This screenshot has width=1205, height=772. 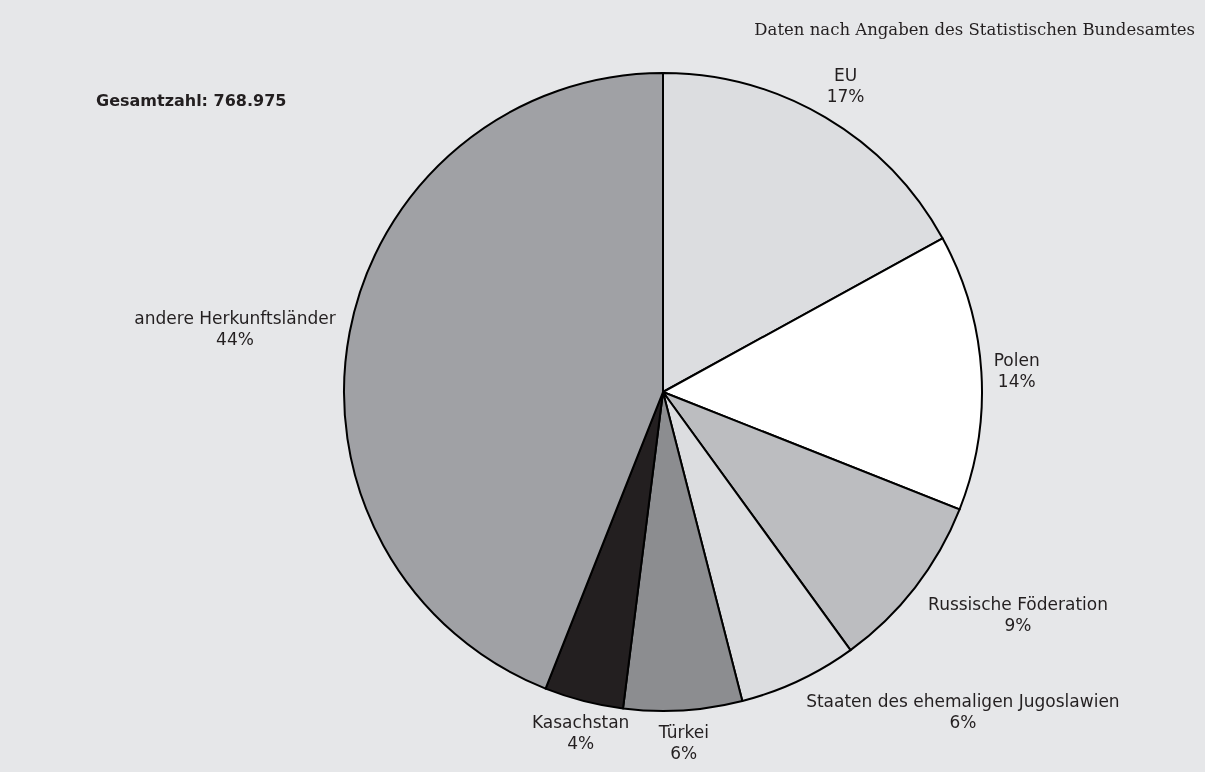 What do you see at coordinates (1018, 625) in the screenshot?
I see `data-label: 9%` at bounding box center [1018, 625].